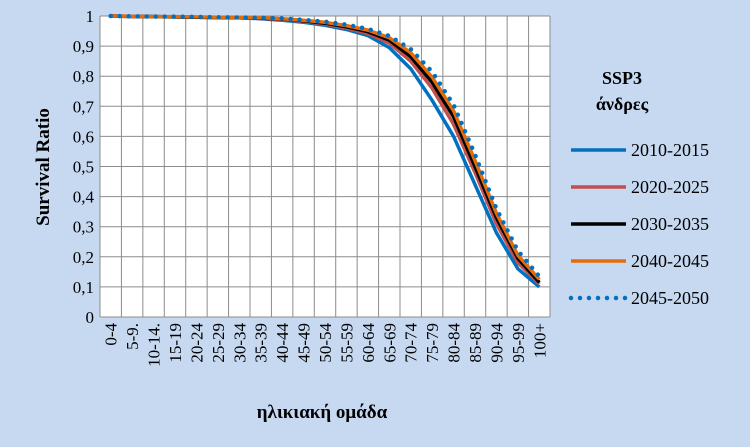  What do you see at coordinates (43, 167) in the screenshot?
I see `y-axis-title: Survival Ratio` at bounding box center [43, 167].